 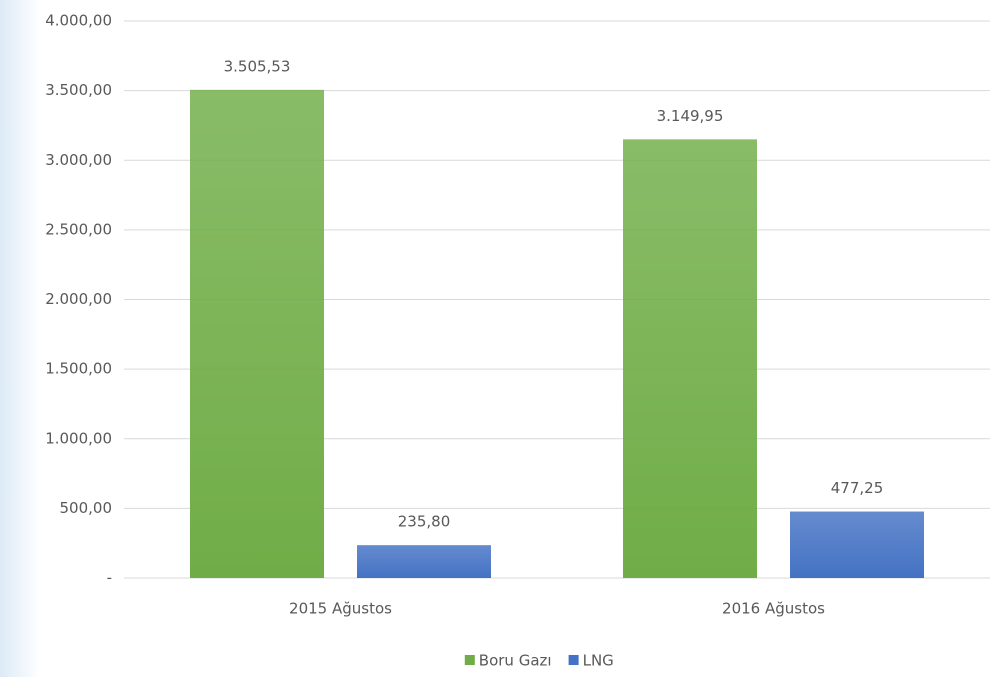 I want to click on y-tick-label: 2.000,00, so click(x=78, y=299).